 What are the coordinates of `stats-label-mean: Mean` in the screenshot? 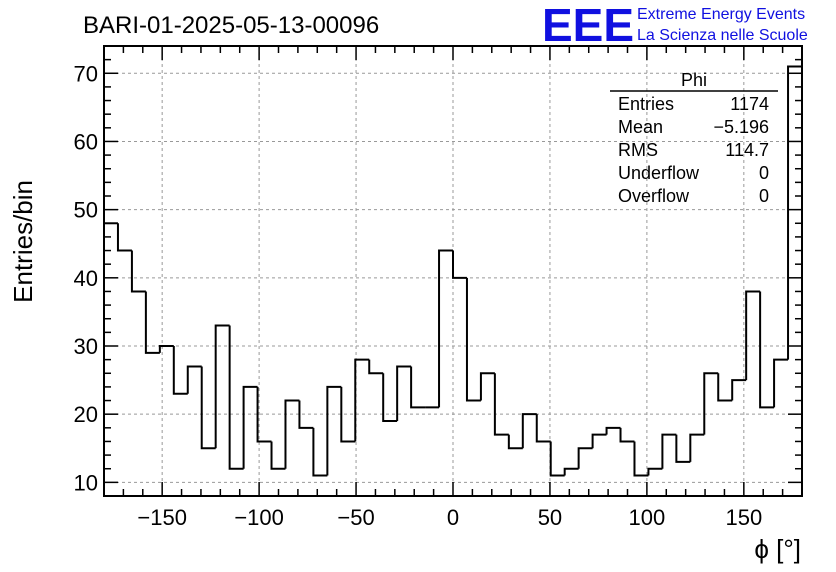 It's located at (640, 127).